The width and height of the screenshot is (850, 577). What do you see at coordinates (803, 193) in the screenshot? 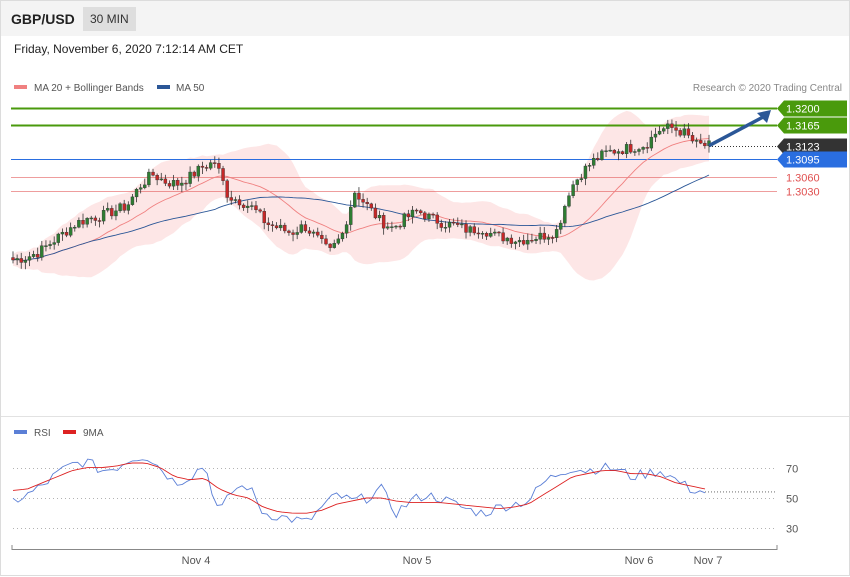
I see `support-level-label: 1.3030` at bounding box center [803, 193].